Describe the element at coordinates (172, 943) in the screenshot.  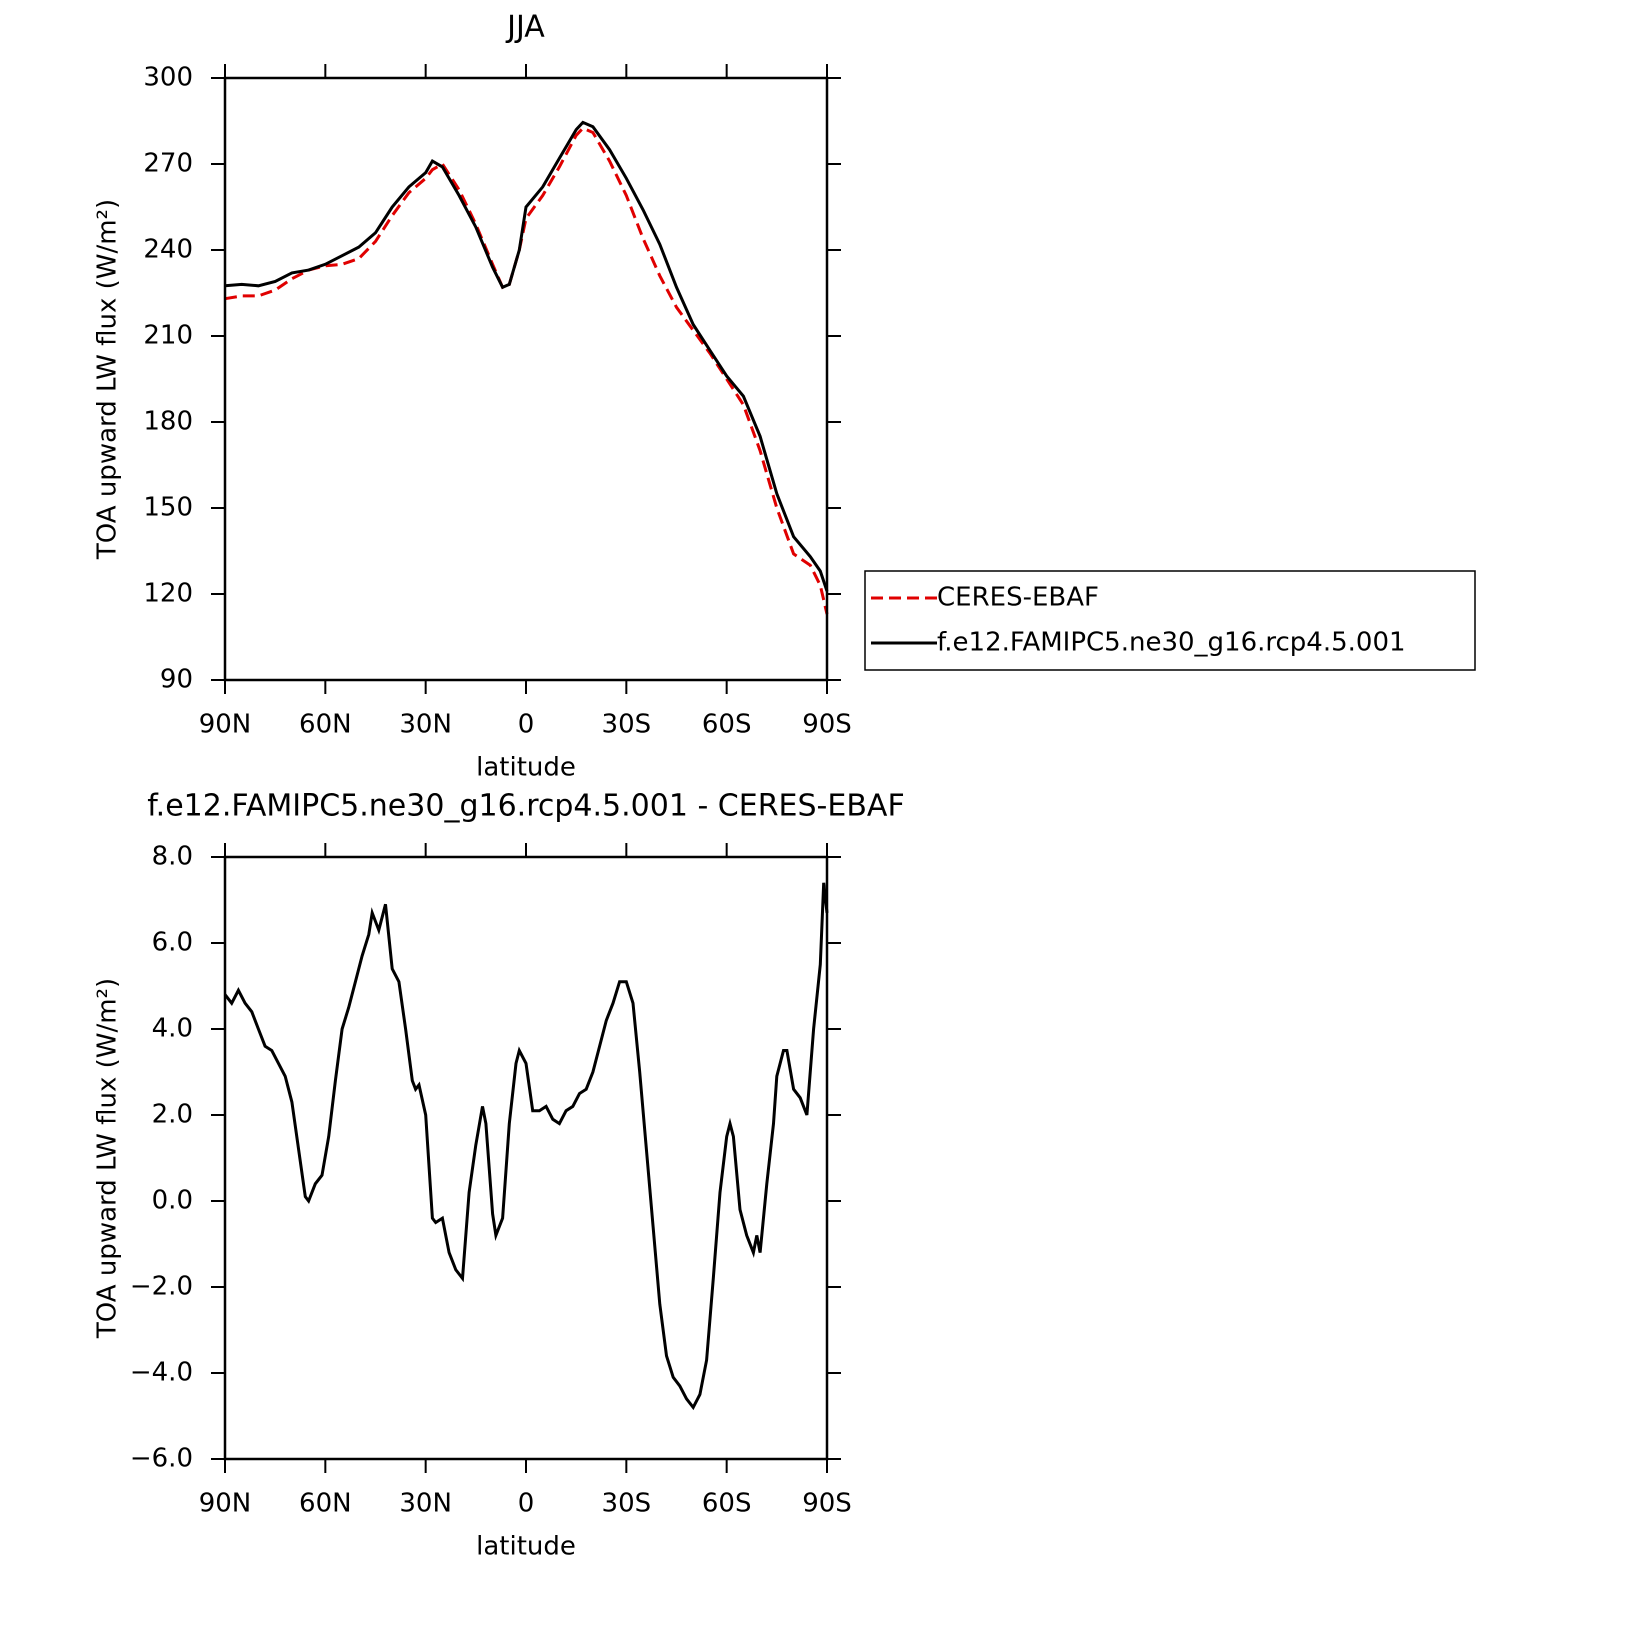
I see `y-tick-label: 6.0` at that location.